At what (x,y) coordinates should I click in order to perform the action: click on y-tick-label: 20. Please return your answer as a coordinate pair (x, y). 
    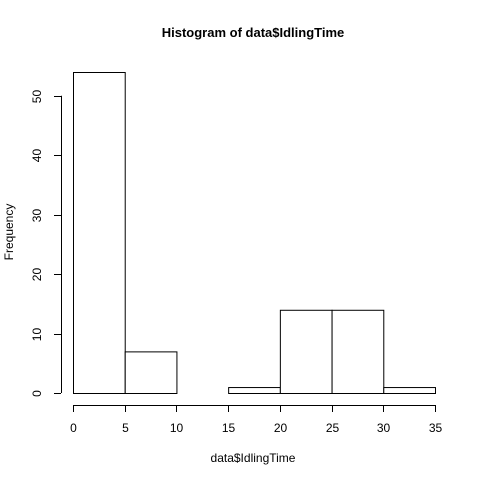
    Looking at the image, I should click on (37, 275).